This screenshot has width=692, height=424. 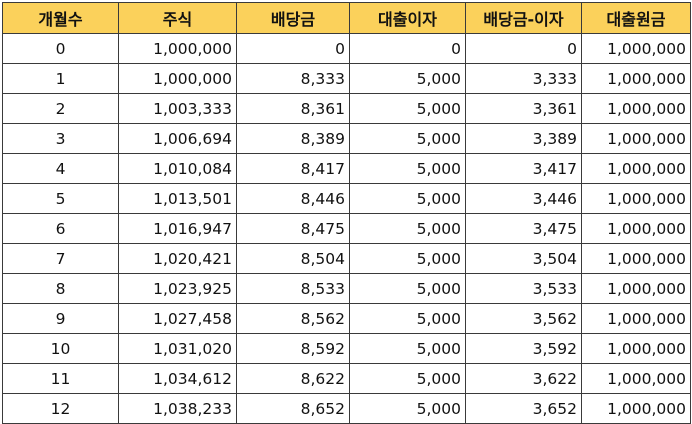 I want to click on cell-dividend-minus-interest: 3,562, so click(x=523, y=318).